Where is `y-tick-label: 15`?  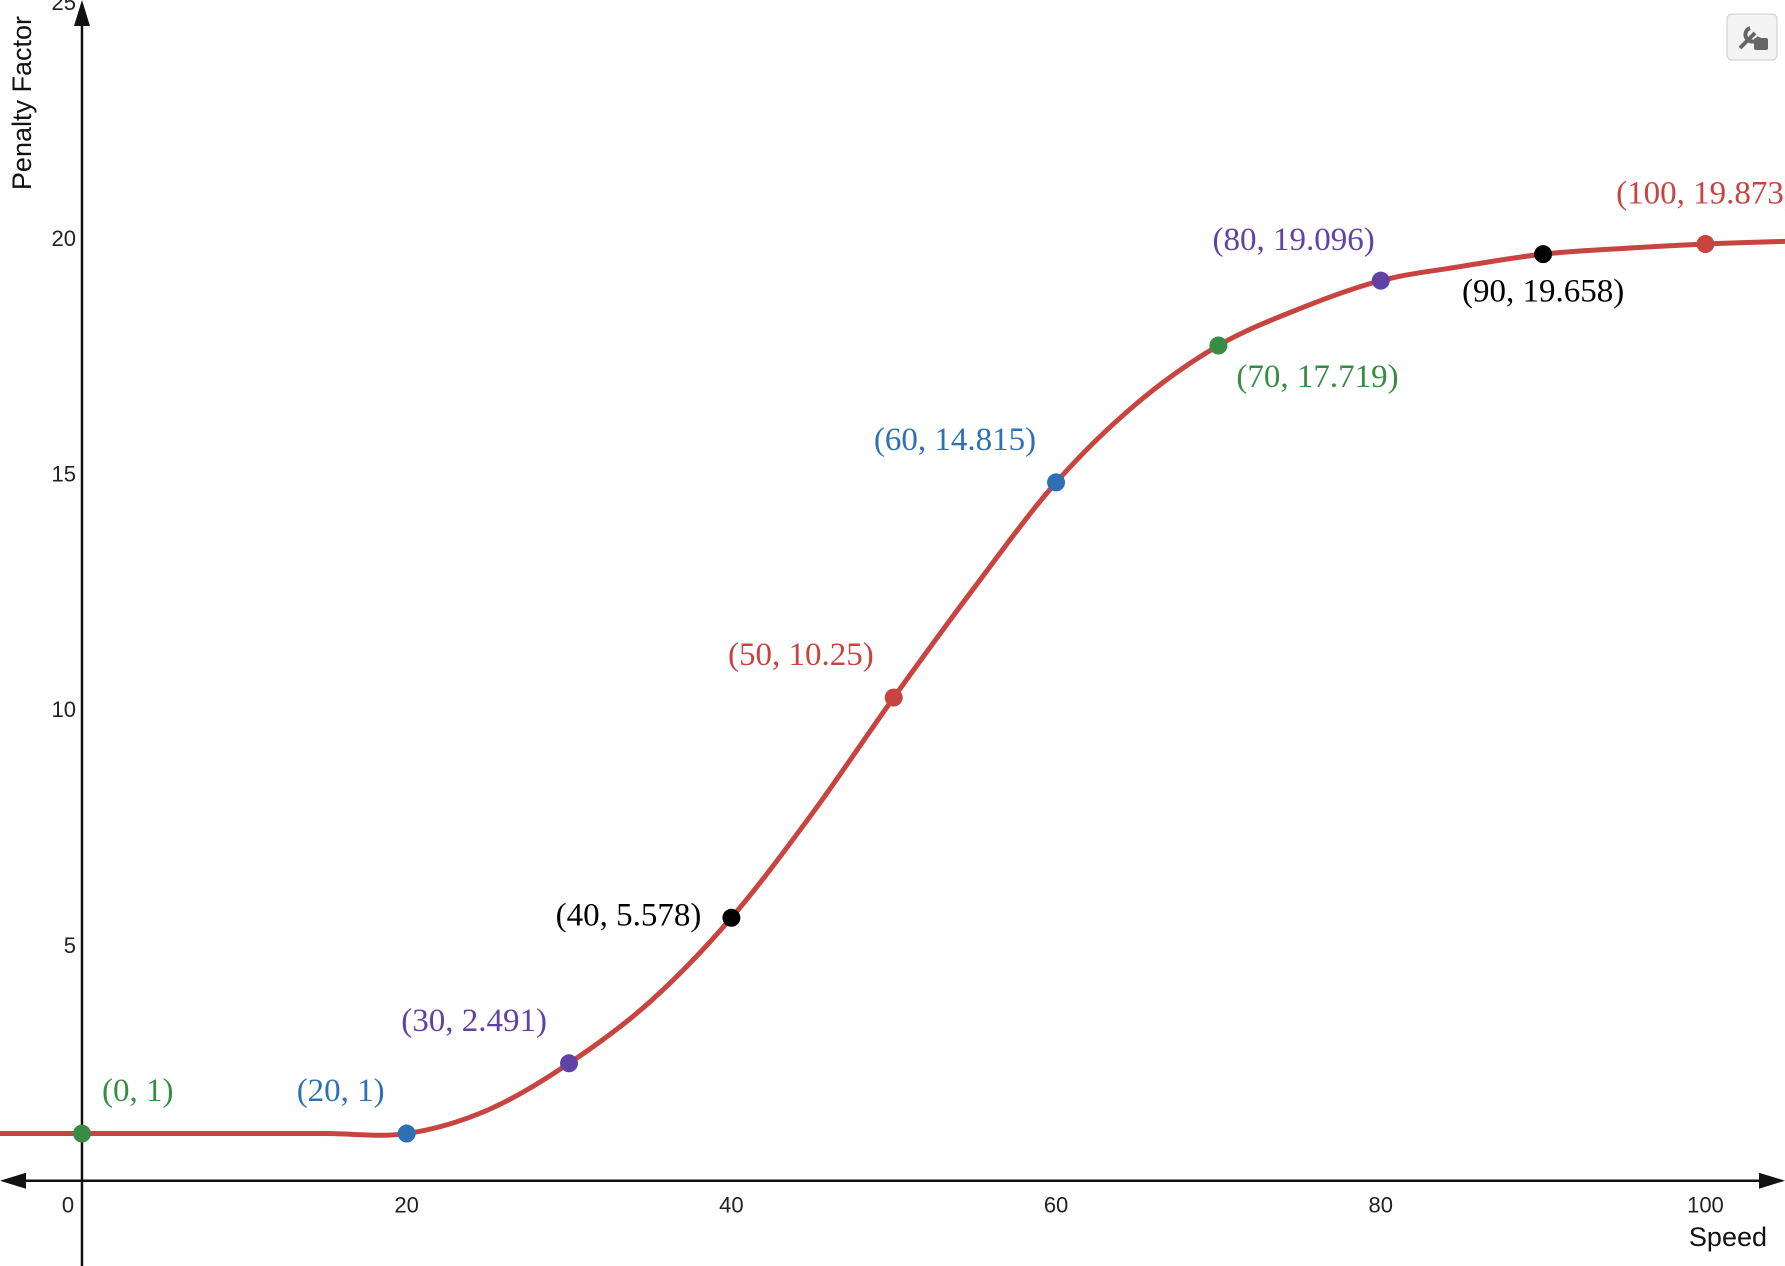
y-tick-label: 15 is located at coordinates (64, 474).